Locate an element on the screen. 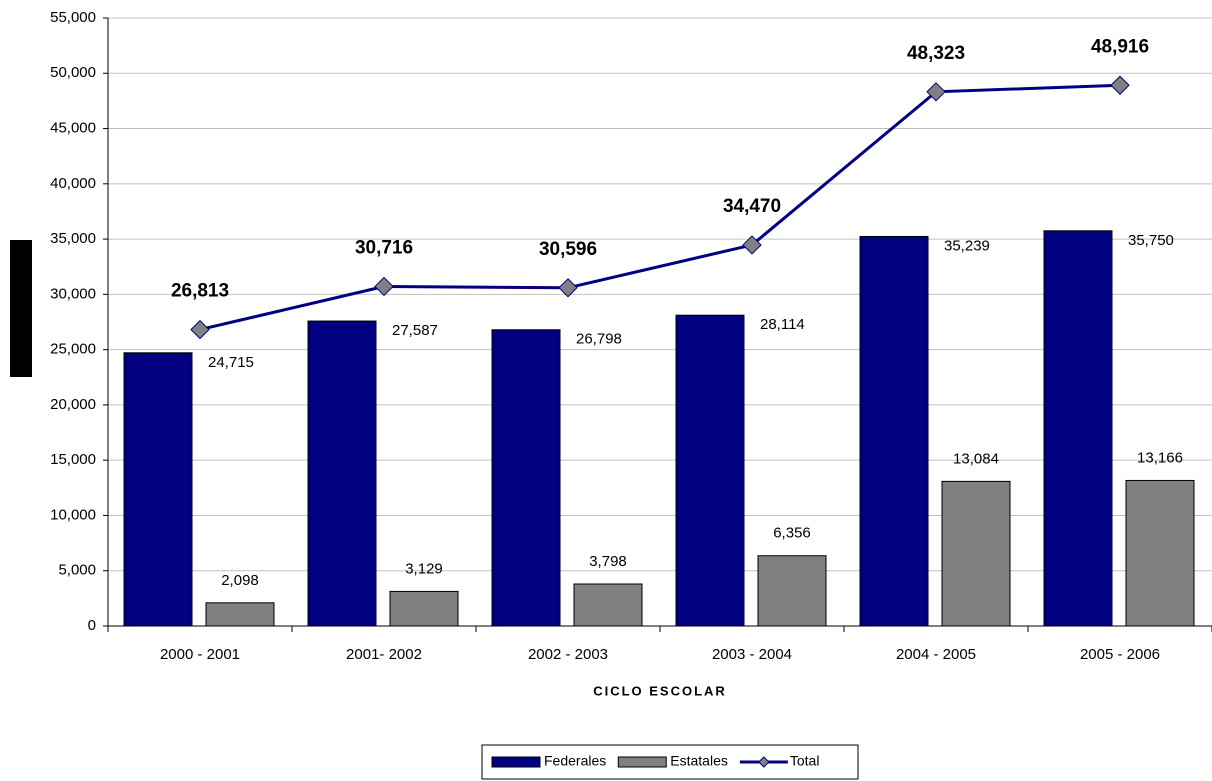  legend-box is located at coordinates (670, 762).